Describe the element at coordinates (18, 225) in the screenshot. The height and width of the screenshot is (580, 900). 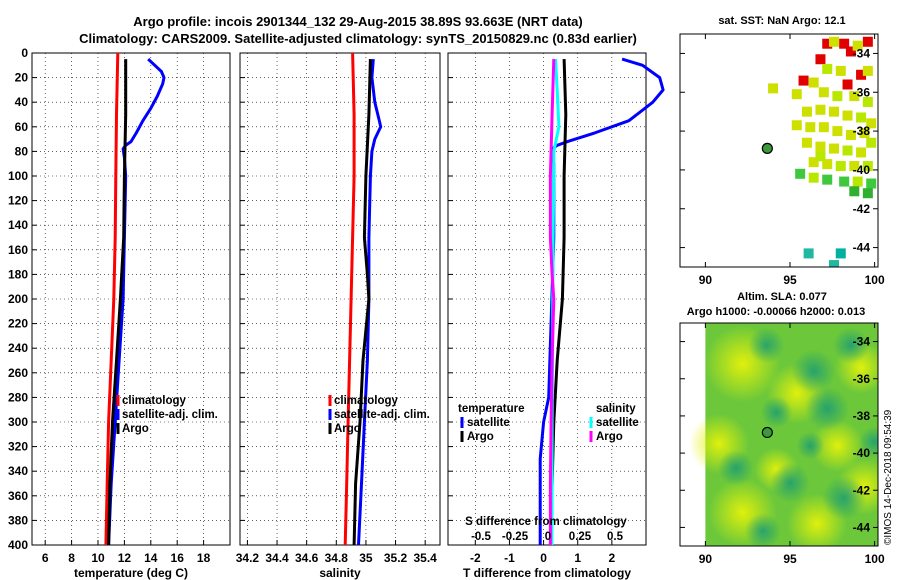
I see `y-tick-label: 140` at that location.